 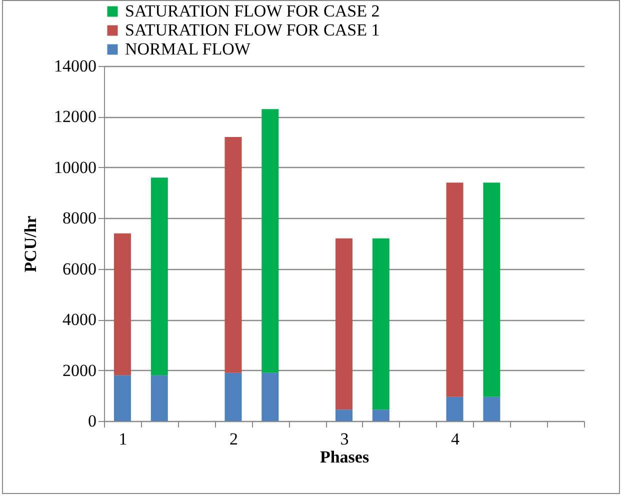 What do you see at coordinates (123, 439) in the screenshot?
I see `x-tick-label: 1` at bounding box center [123, 439].